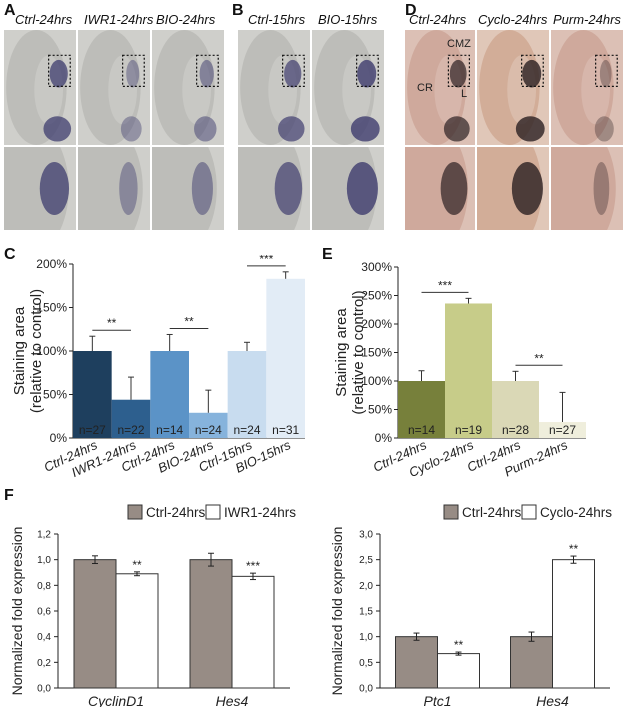 This screenshot has width=633, height=707. I want to click on y-tick-label: 2,0, so click(366, 586).